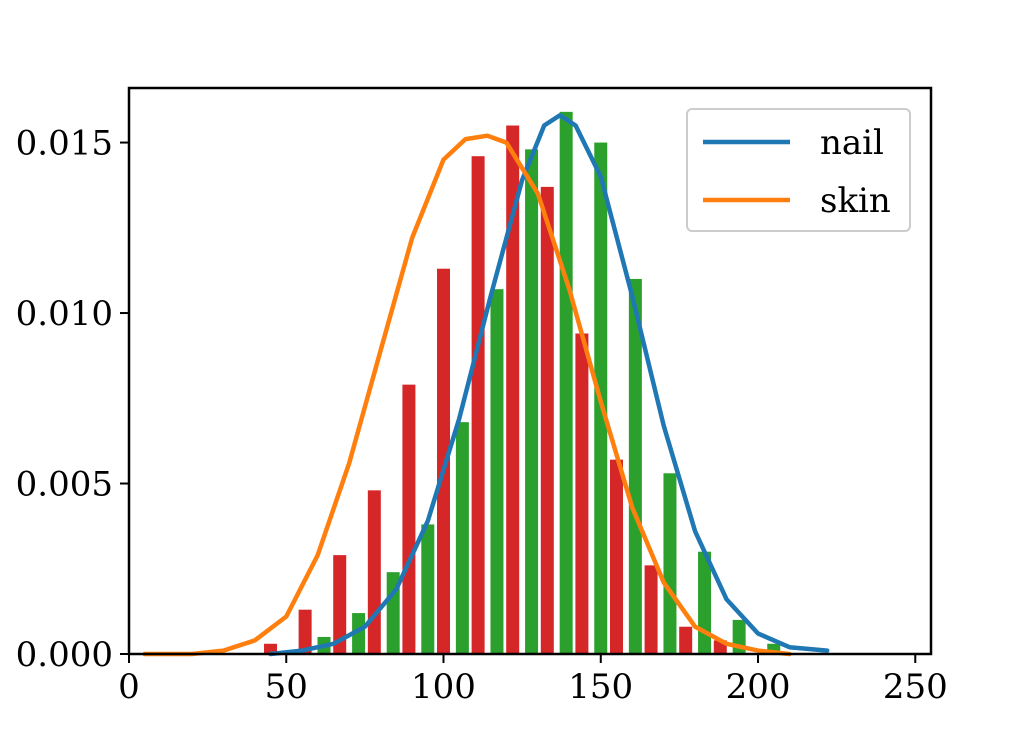 This screenshot has height=735, width=1035. I want to click on y-tick-label: 0.015, so click(64, 144).